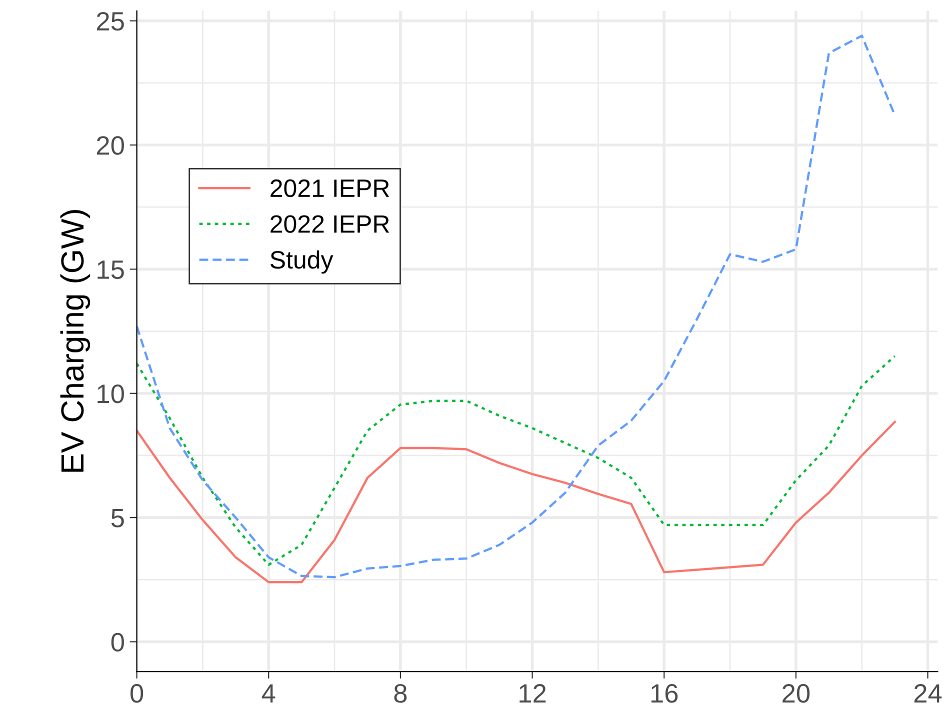 This screenshot has height=726, width=950. Describe the element at coordinates (664, 693) in the screenshot. I see `x-tick-label: 16` at that location.